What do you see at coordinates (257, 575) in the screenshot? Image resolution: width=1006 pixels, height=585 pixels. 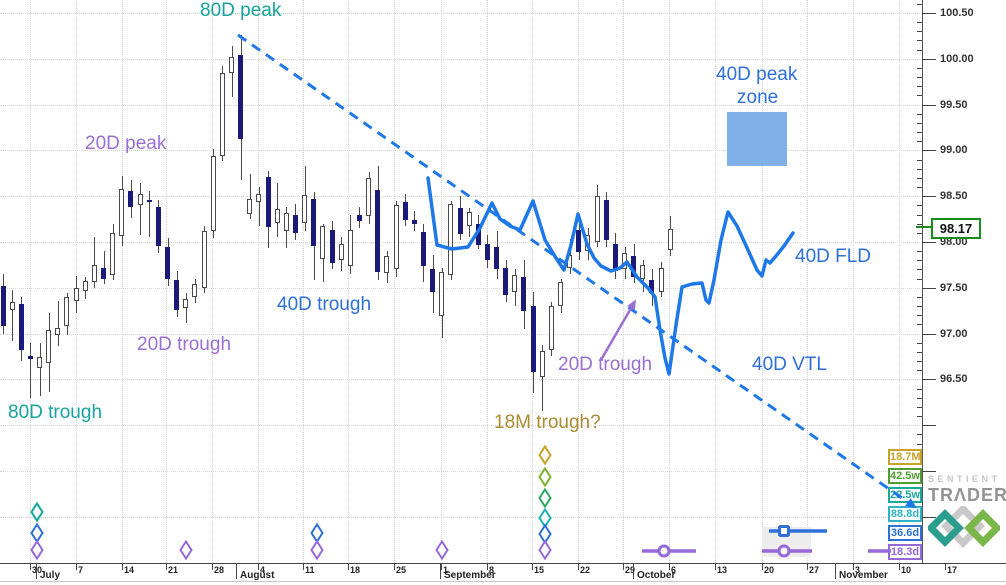 I see `month-label: August` at bounding box center [257, 575].